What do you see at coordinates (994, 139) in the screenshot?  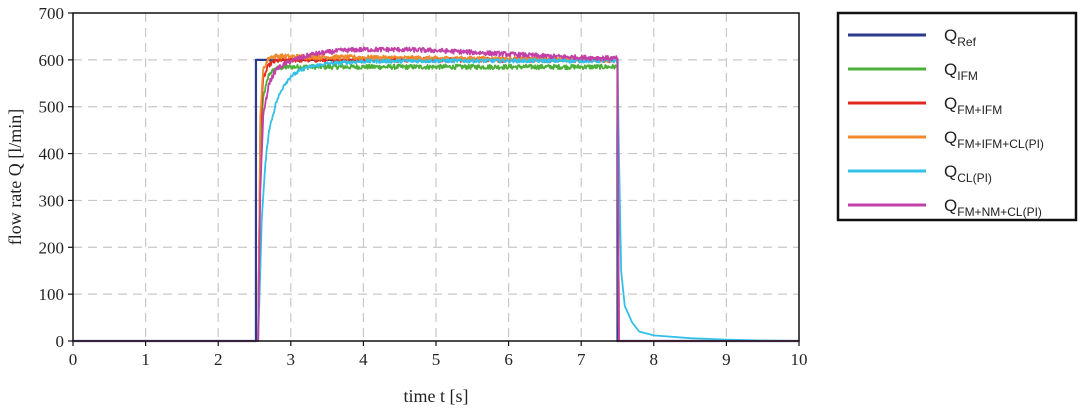 I see `legend-entry-q-fm-ifm-cl: QFM+IFM+CL(PI)` at bounding box center [994, 139].